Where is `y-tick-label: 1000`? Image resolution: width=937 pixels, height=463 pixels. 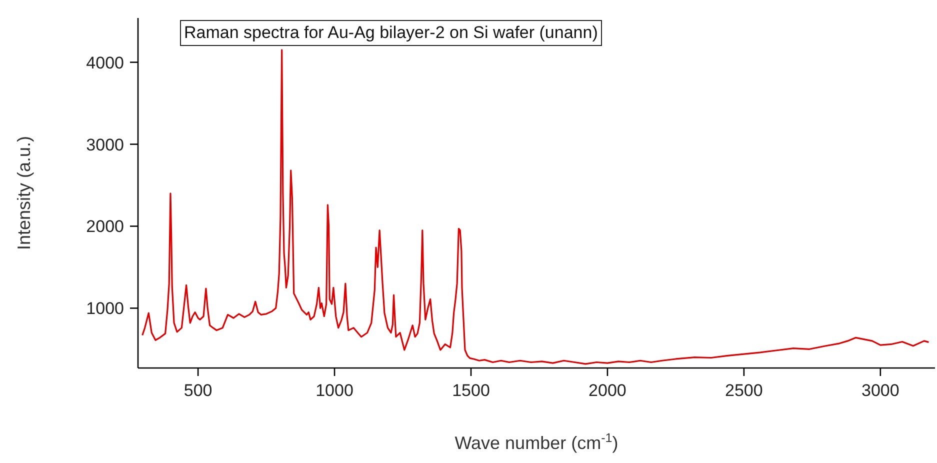 y-tick-label: 1000 is located at coordinates (105, 308).